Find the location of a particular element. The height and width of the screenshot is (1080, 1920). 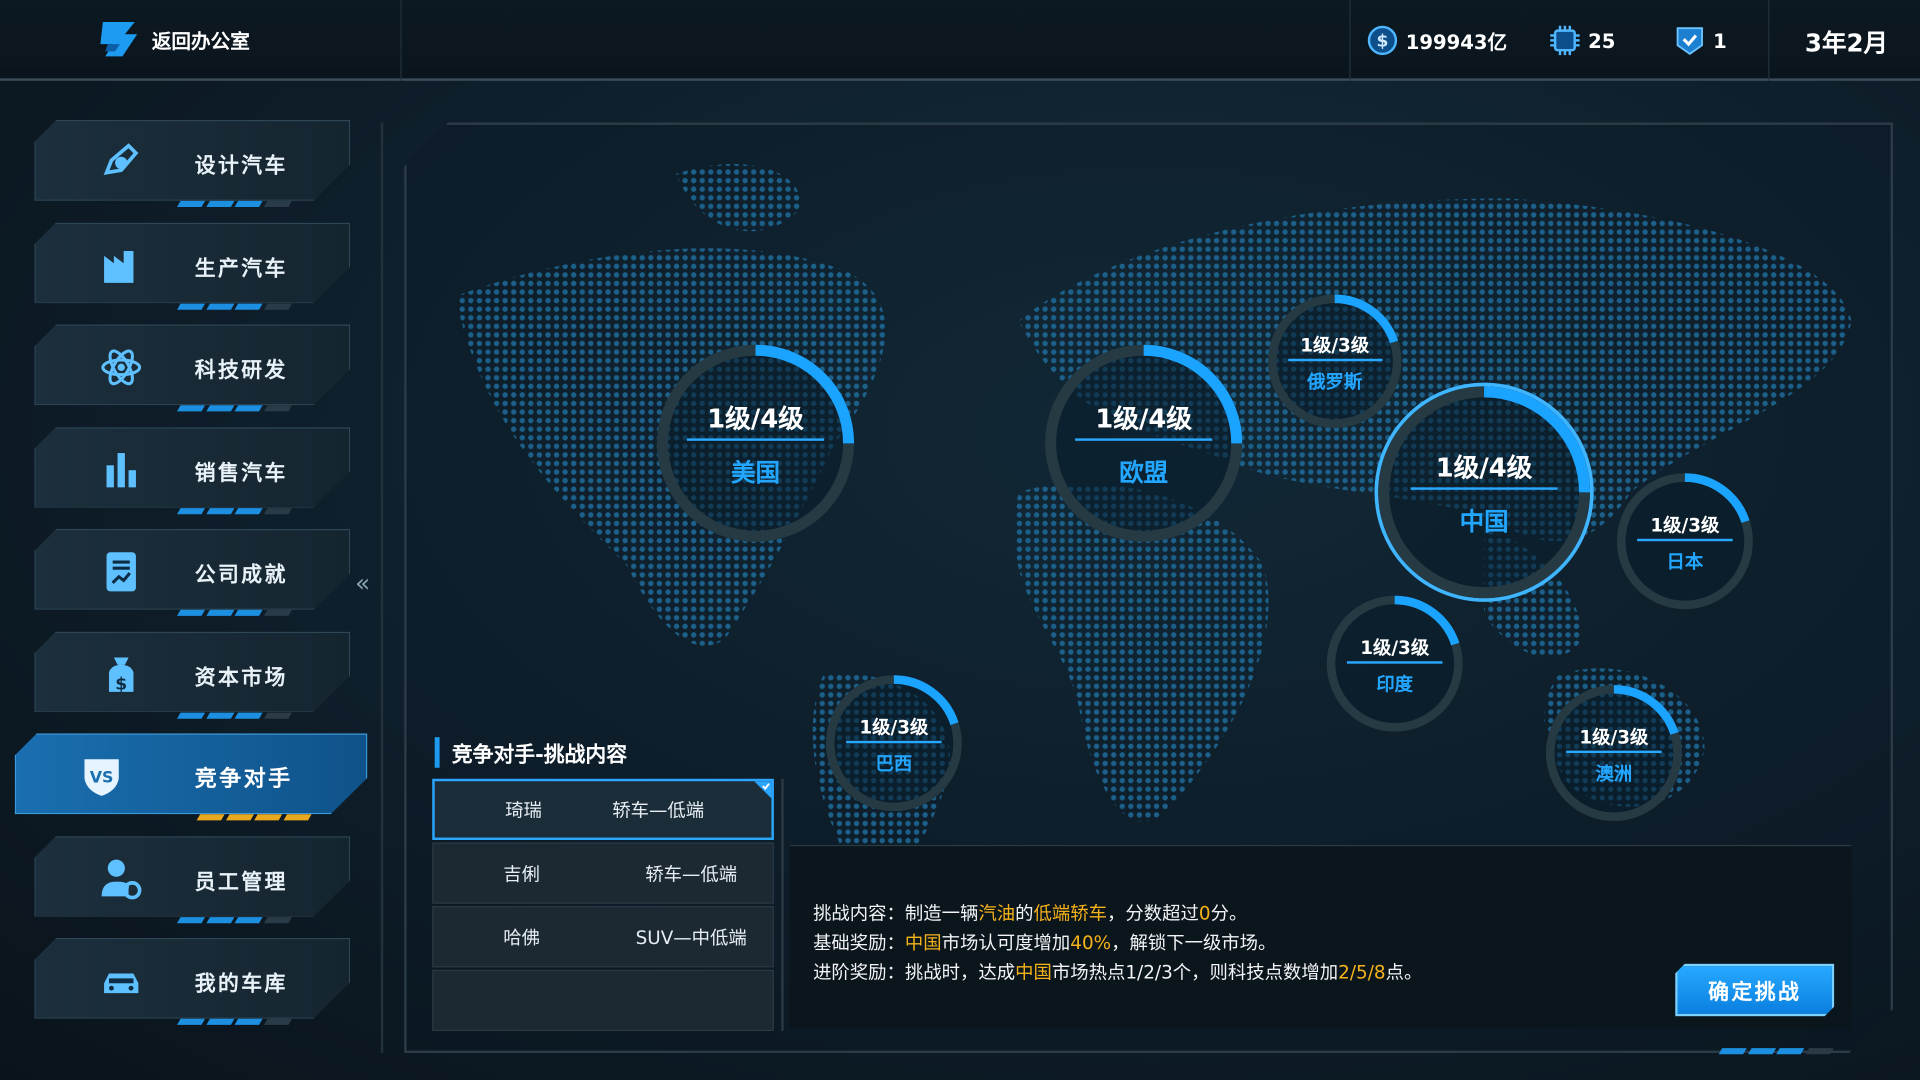

badge-check-icon is located at coordinates (1689, 41).